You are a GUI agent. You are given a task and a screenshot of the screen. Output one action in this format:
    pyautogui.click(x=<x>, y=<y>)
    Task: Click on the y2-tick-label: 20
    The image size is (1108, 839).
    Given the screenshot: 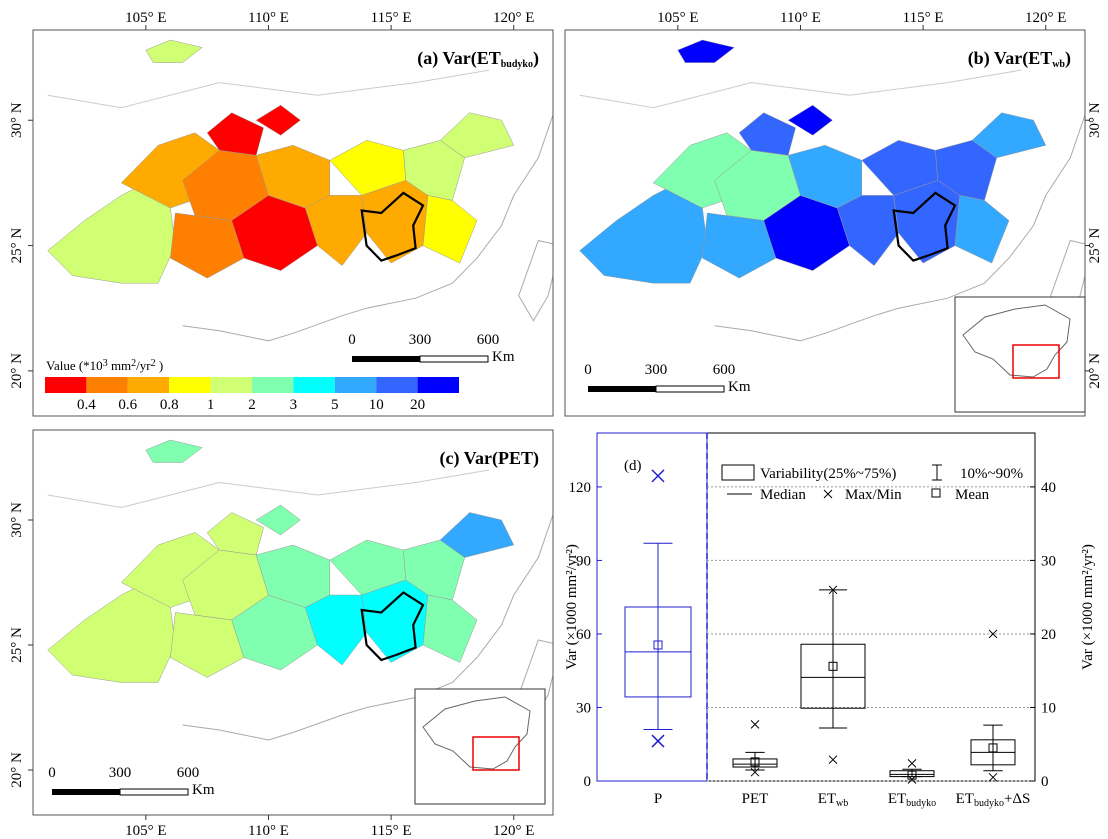 What is the action you would take?
    pyautogui.click(x=1048, y=635)
    